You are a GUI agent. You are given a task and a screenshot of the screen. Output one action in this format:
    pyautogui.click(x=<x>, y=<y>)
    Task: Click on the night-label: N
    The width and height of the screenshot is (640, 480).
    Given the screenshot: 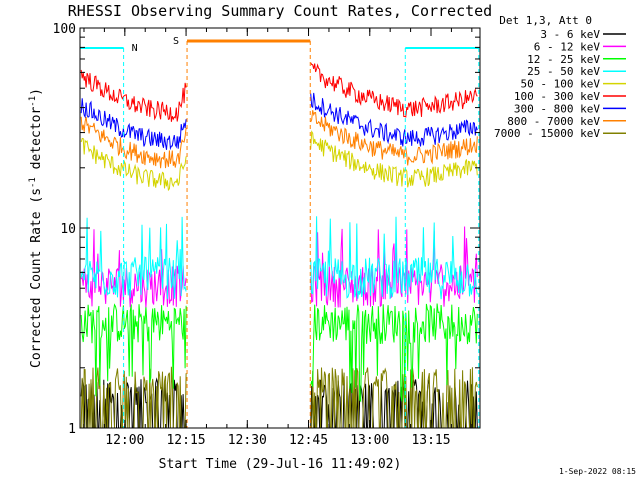 What is the action you would take?
    pyautogui.click(x=135, y=48)
    